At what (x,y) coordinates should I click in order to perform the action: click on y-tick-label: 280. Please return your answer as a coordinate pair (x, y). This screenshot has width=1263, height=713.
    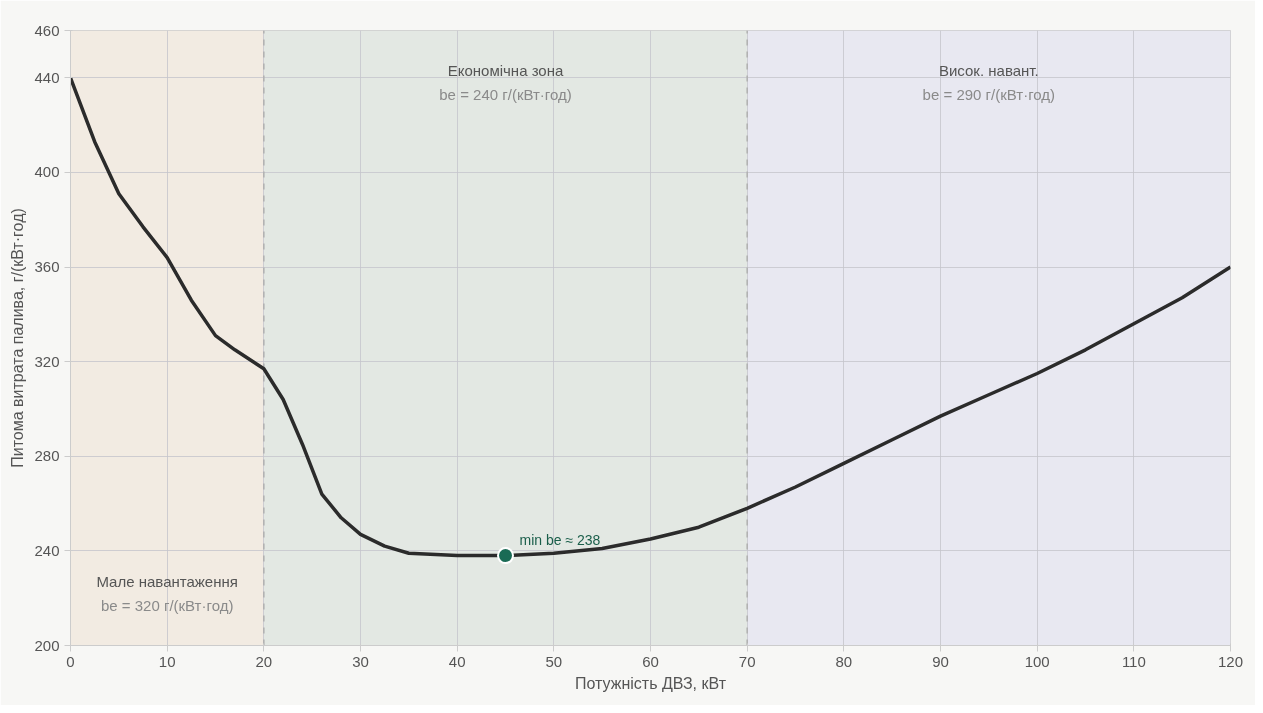
    Looking at the image, I should click on (47, 456).